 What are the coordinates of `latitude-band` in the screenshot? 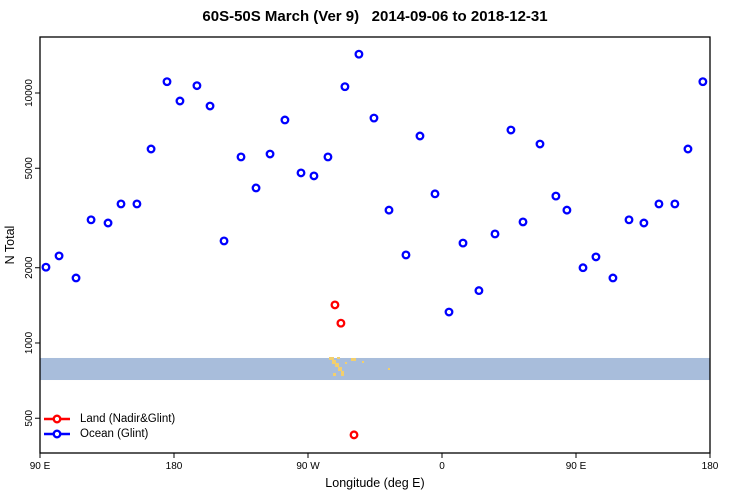 It's located at (375, 369).